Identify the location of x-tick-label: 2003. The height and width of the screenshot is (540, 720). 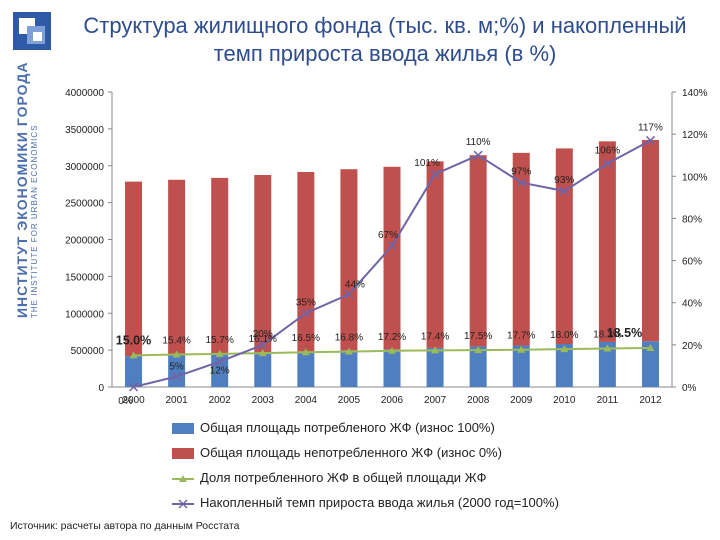
(263, 400).